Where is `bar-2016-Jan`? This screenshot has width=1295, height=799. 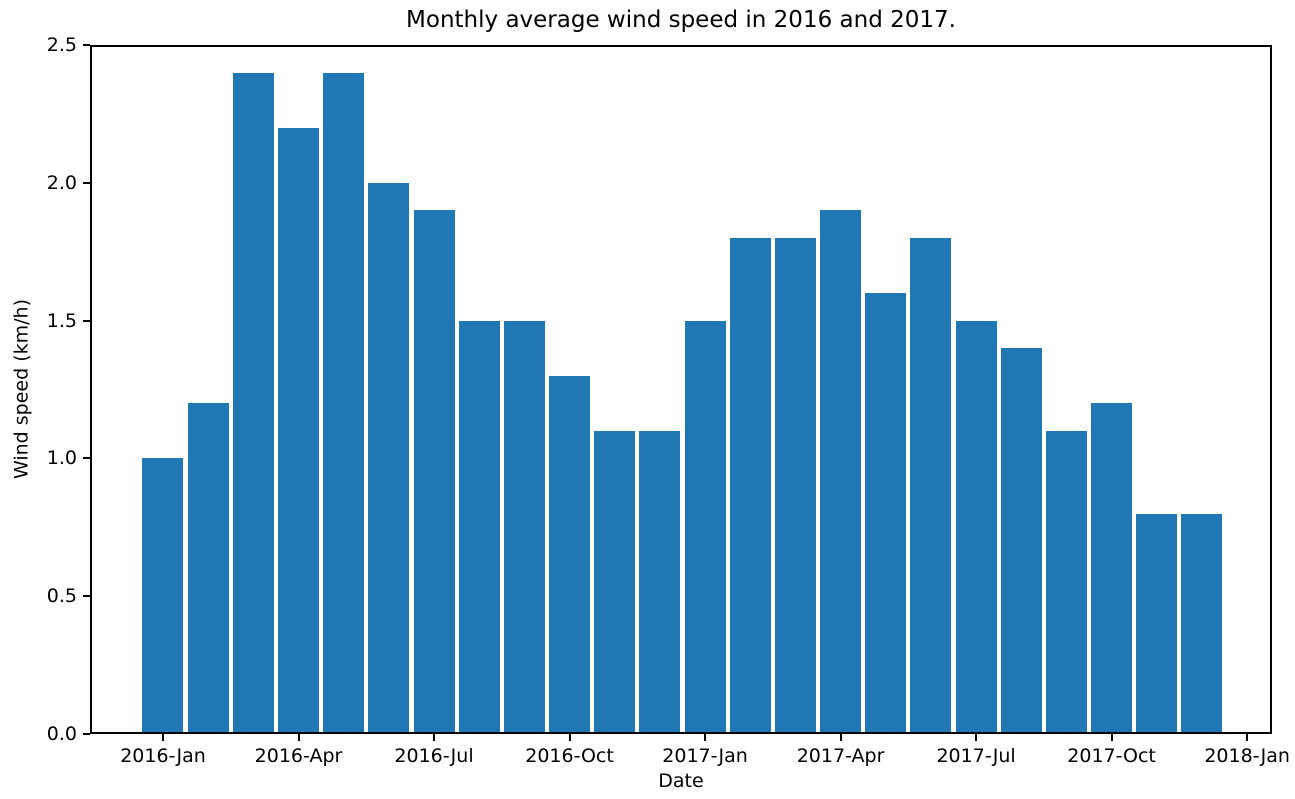 bar-2016-Jan is located at coordinates (163, 595).